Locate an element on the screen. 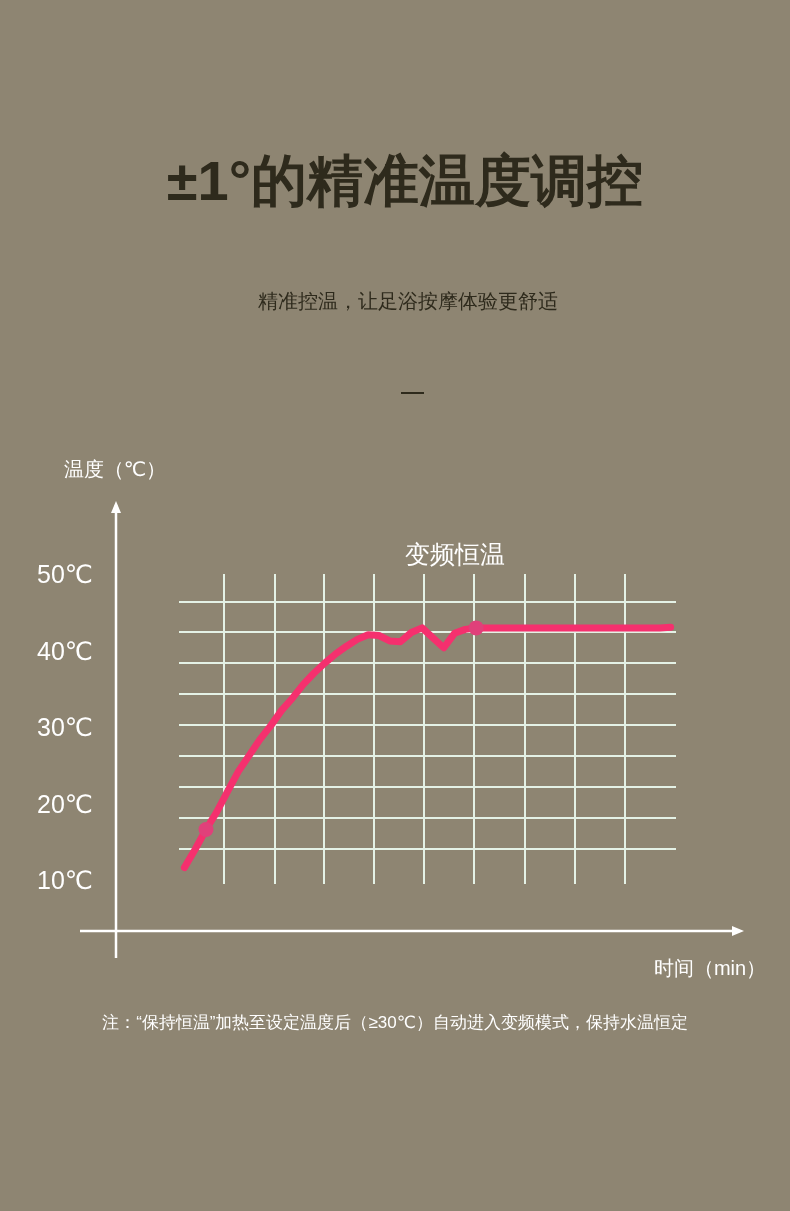  y-tick-label: 40℃ is located at coordinates (65, 650).